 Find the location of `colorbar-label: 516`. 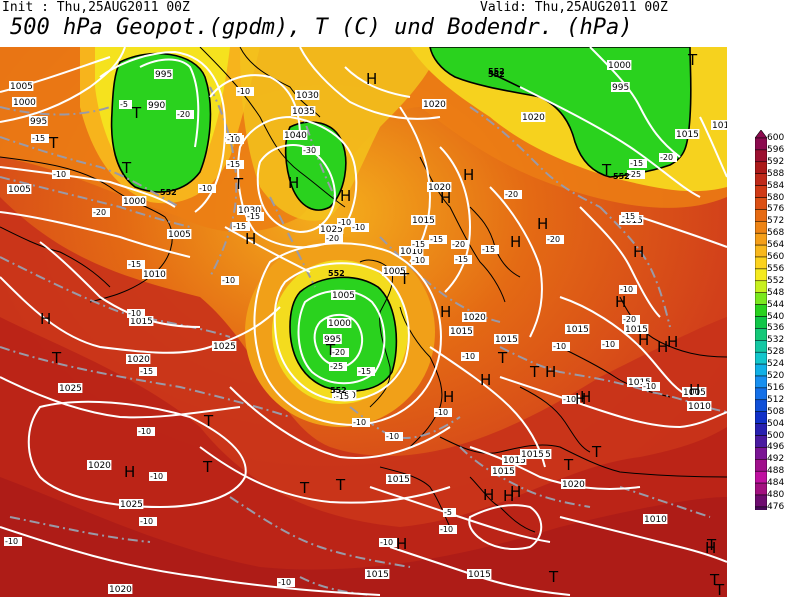

colorbar-label: 516 is located at coordinates (776, 387).